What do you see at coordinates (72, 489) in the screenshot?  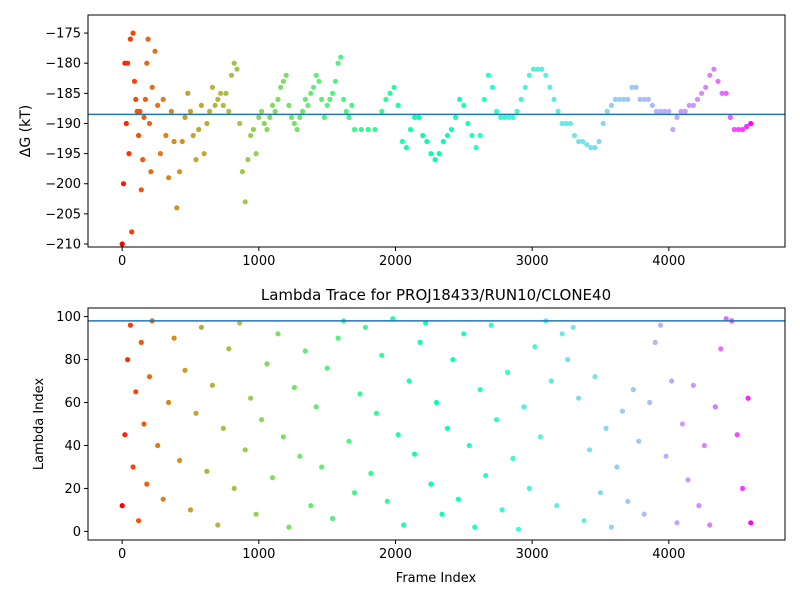 I see `y-tick-label: 20` at bounding box center [72, 489].